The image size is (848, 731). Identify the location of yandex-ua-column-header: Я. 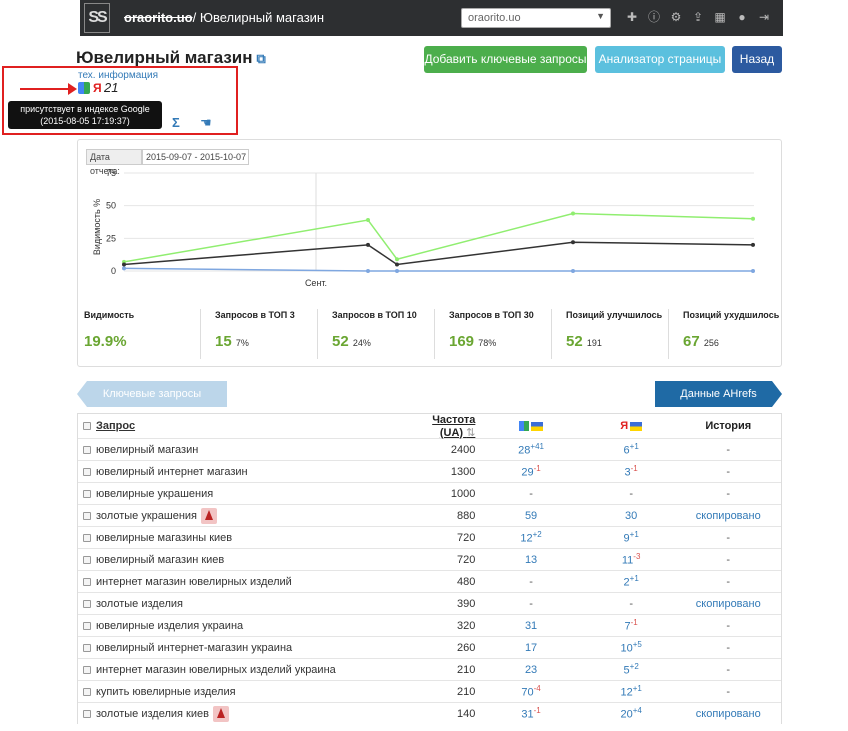
(631, 426).